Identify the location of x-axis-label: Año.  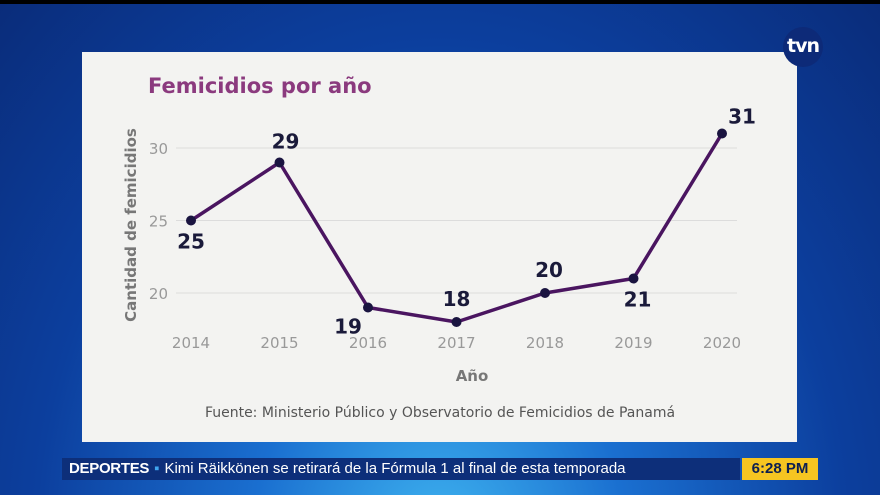
(472, 376).